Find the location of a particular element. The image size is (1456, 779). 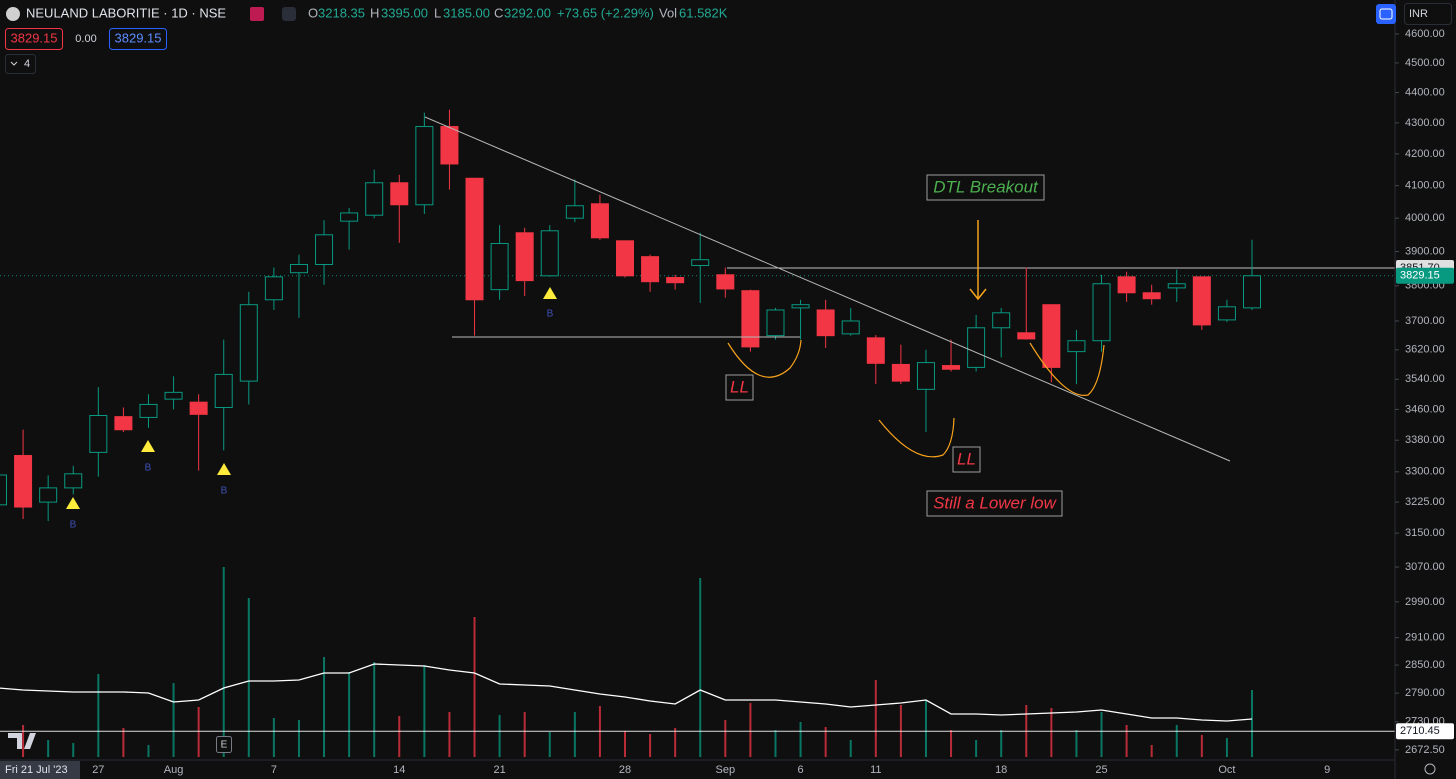

buy-price: 3829.15 is located at coordinates (138, 37).